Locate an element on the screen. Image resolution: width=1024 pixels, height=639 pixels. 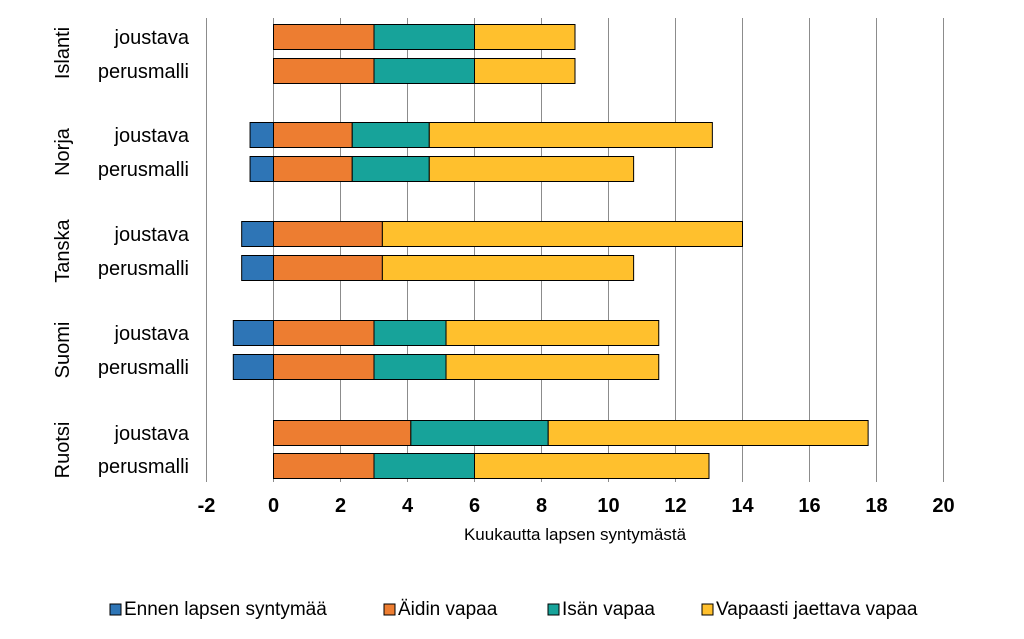
legend-label: Vapaasti jaettava vapaa is located at coordinates (817, 609).